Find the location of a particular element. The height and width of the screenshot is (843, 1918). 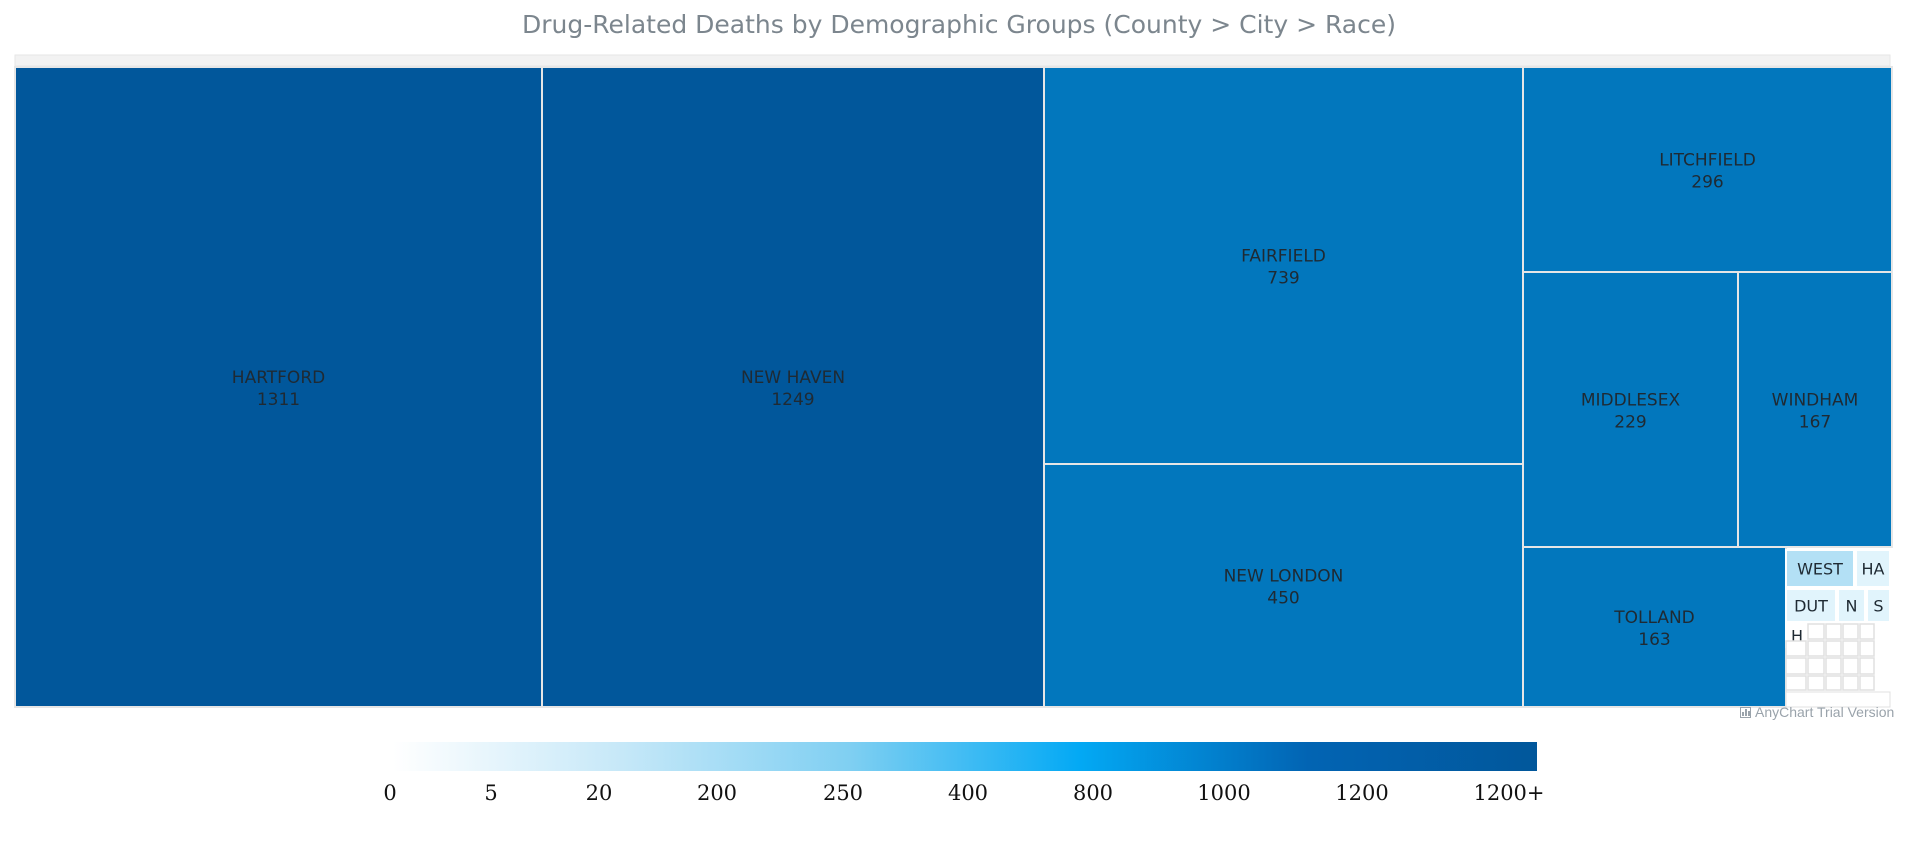

tile-rect-fairfield is located at coordinates (1283, 265).